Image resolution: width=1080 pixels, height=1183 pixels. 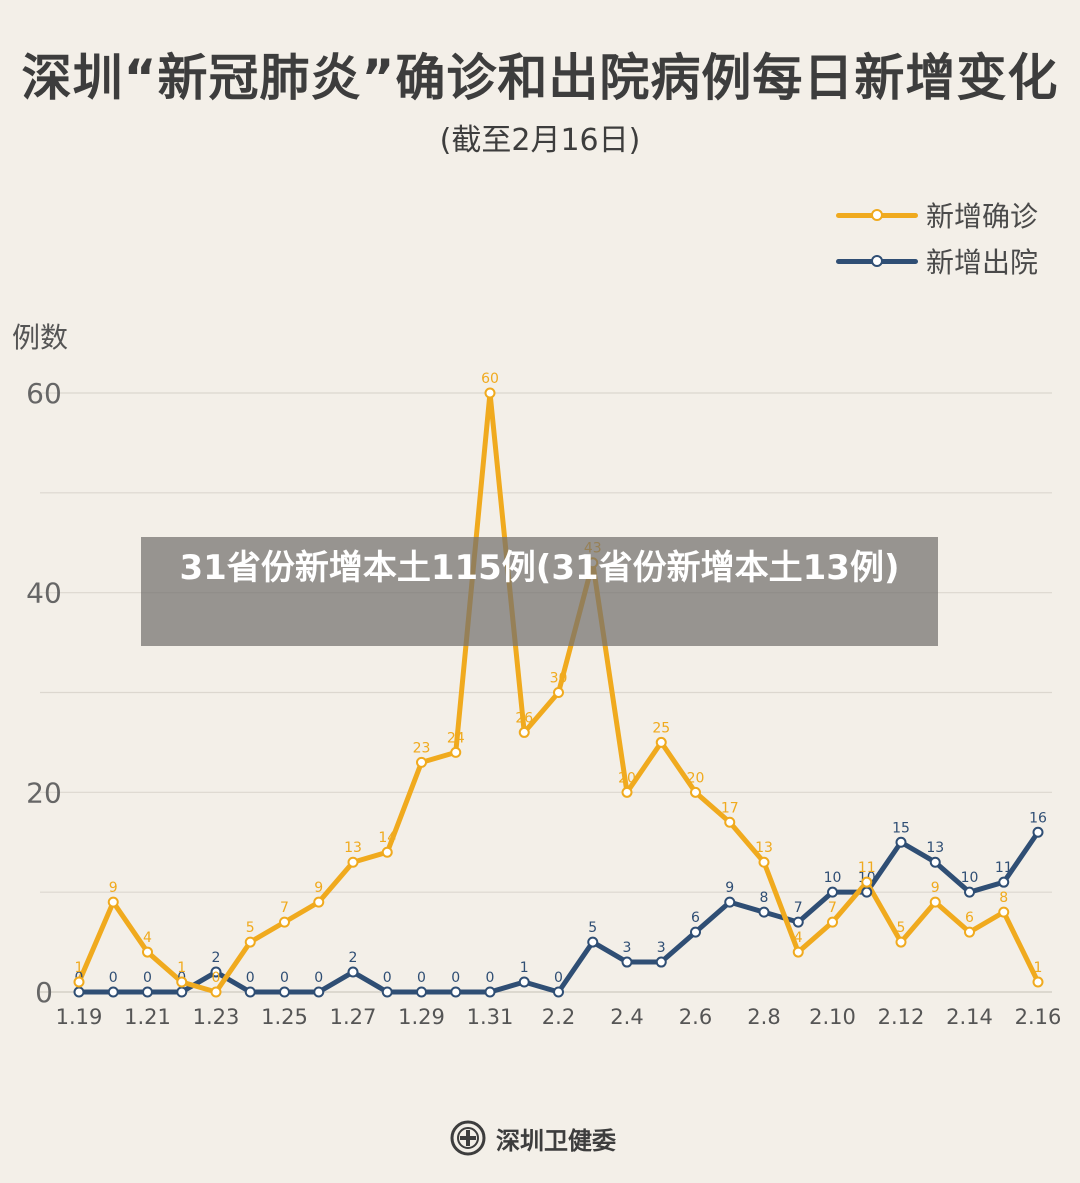 I want to click on y-tick-label: 40, so click(x=44, y=593).